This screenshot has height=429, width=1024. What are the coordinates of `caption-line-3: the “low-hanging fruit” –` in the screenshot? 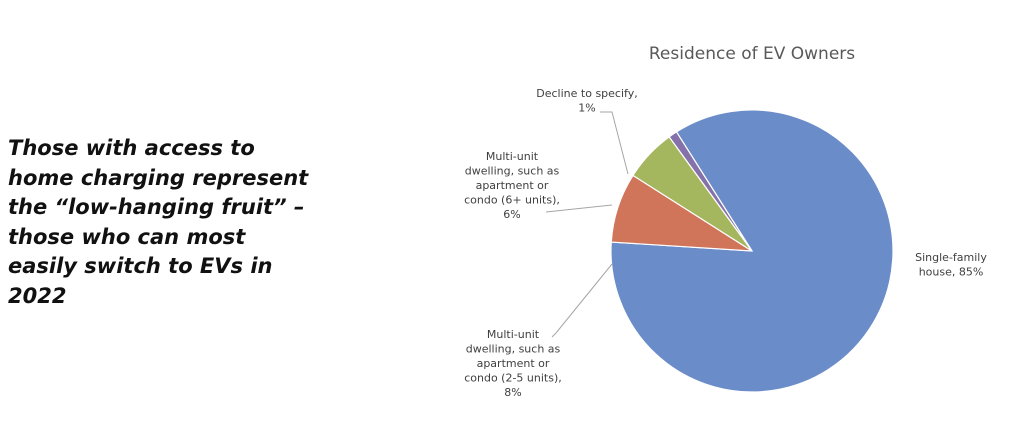 It's located at (156, 207).